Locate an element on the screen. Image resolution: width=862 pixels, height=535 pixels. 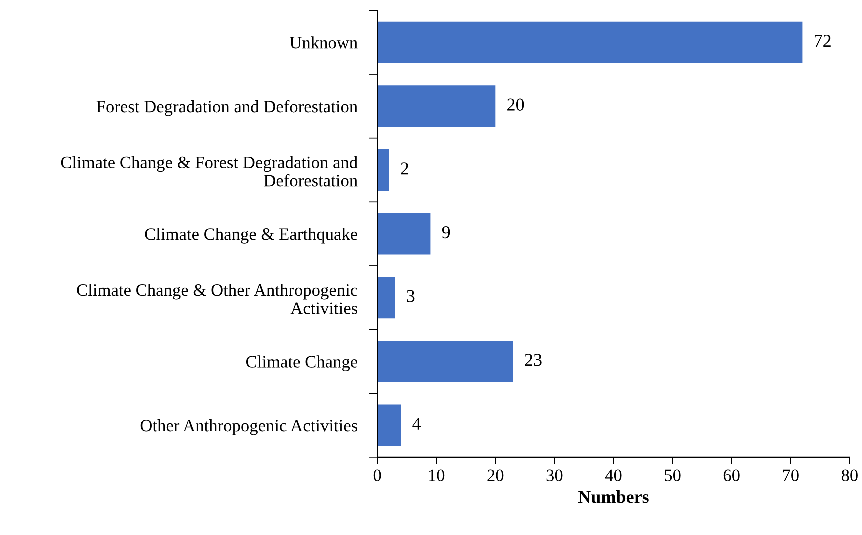
y-tick-label: Climate Change & Forest Degradation and Deforestation is located at coordinates (209, 171).